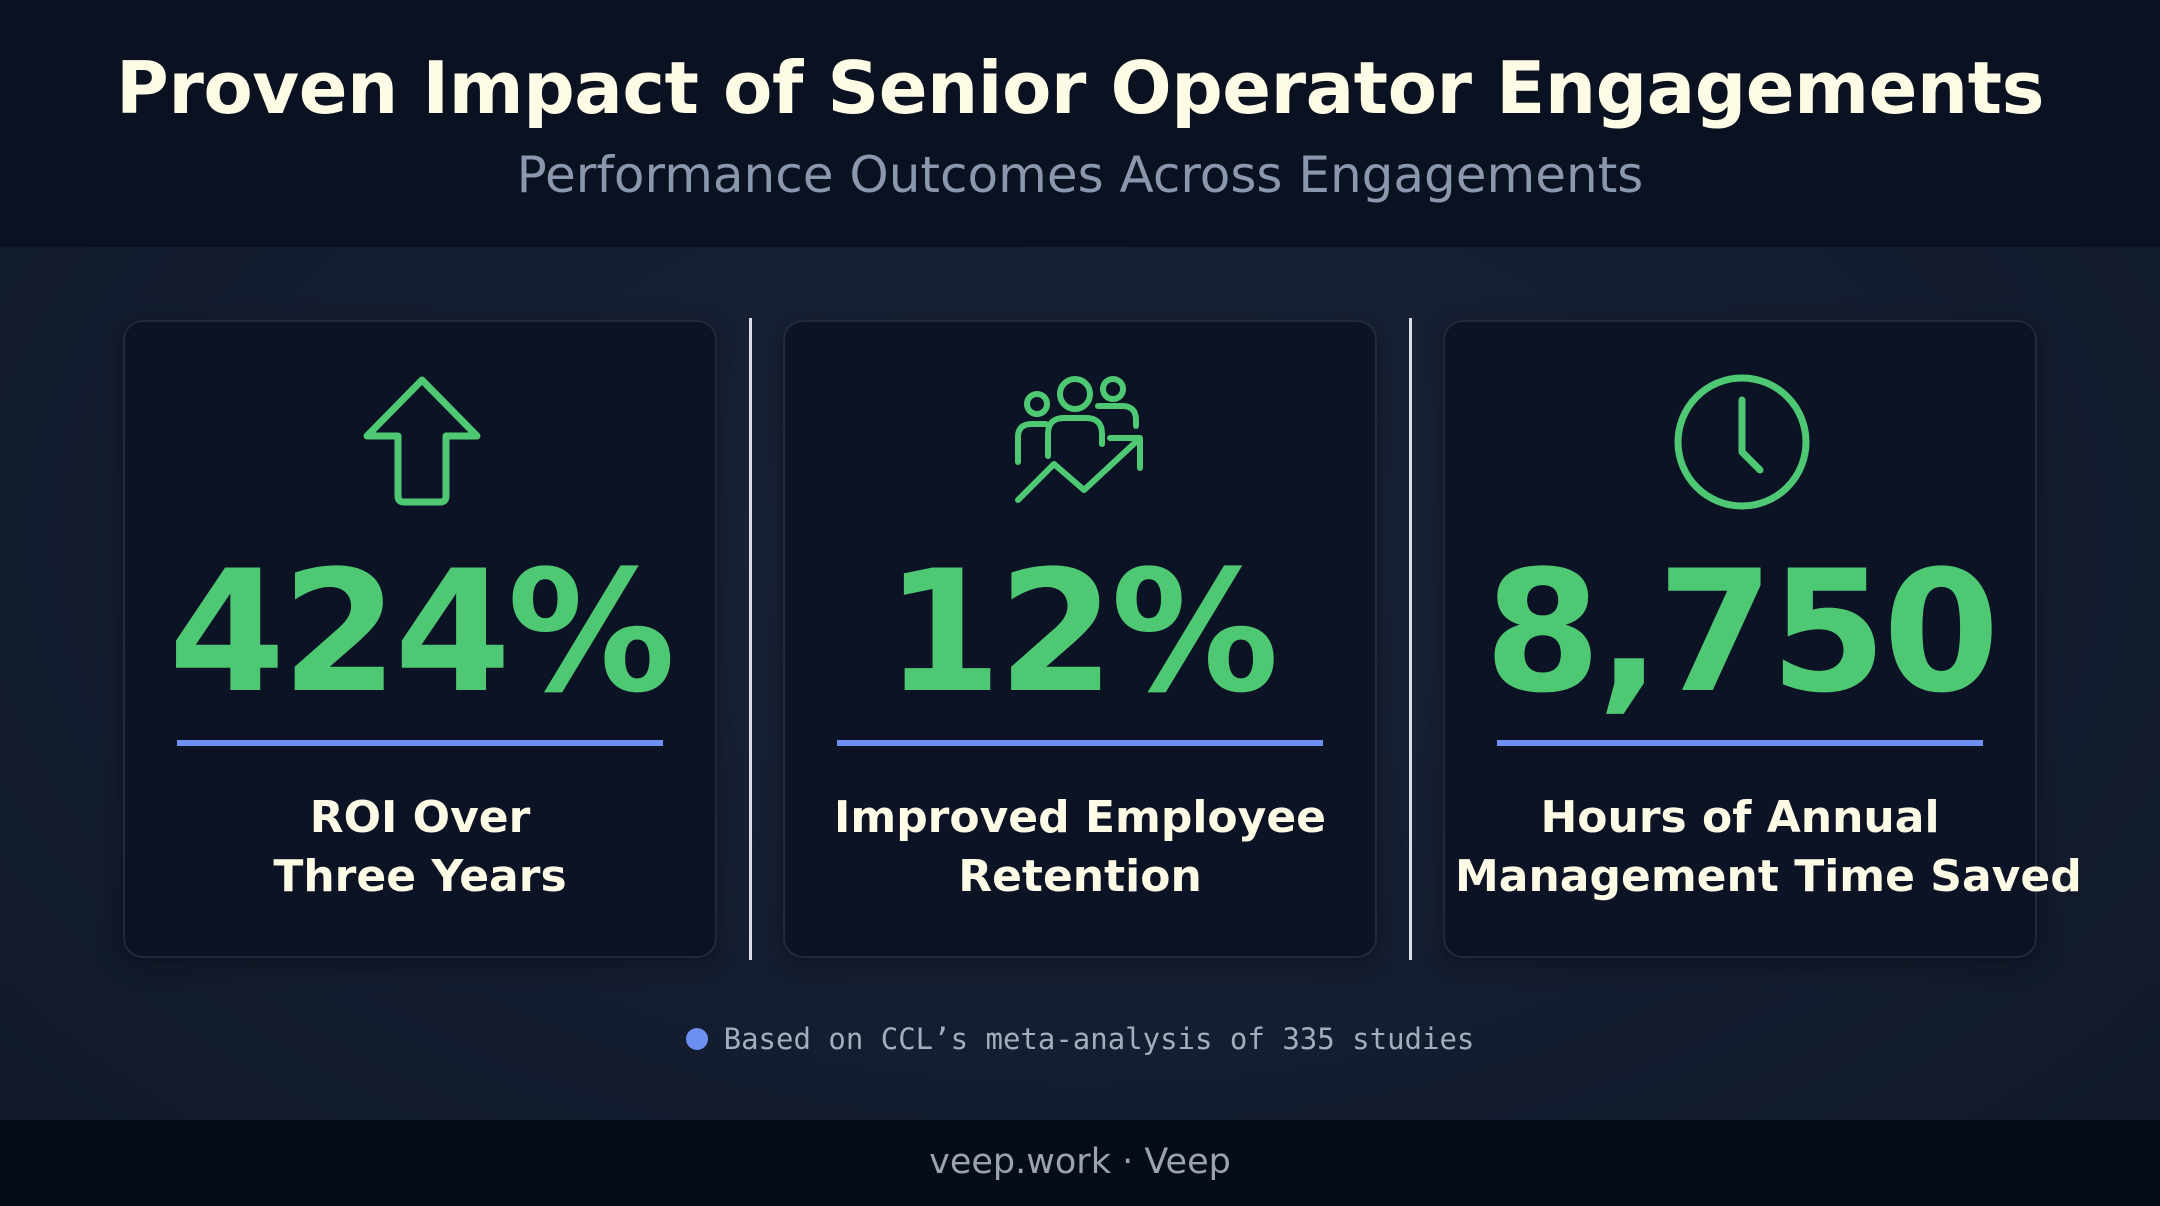 The width and height of the screenshot is (2160, 1206). Describe the element at coordinates (421, 632) in the screenshot. I see `metric-value: 424%` at that location.